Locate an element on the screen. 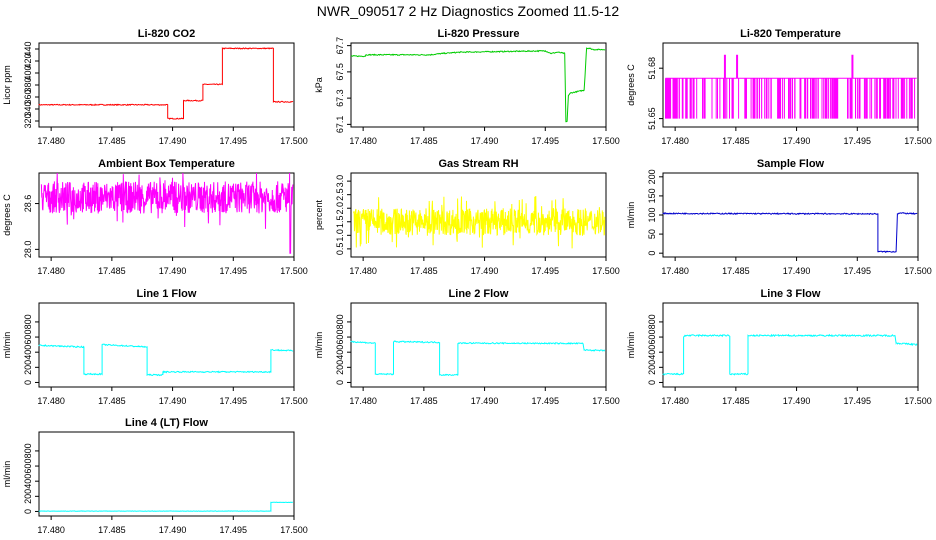 The height and width of the screenshot is (540, 936). y-tick-label: 3.0 is located at coordinates (340, 181).